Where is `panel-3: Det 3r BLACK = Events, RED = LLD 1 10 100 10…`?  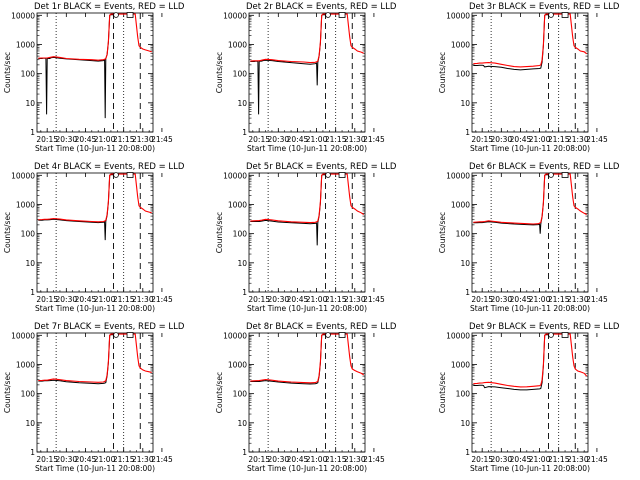 panel-3: Det 3r BLACK = Events, RED = LLD 1 10 100 10… is located at coordinates (529, 77).